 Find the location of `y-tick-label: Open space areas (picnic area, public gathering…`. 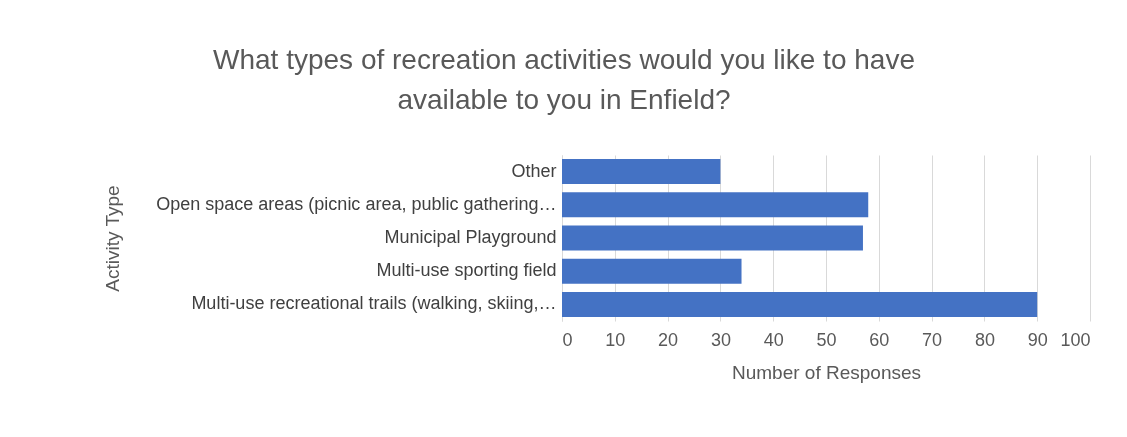

y-tick-label: Open space areas (picnic area, public gathering… is located at coordinates (356, 203).